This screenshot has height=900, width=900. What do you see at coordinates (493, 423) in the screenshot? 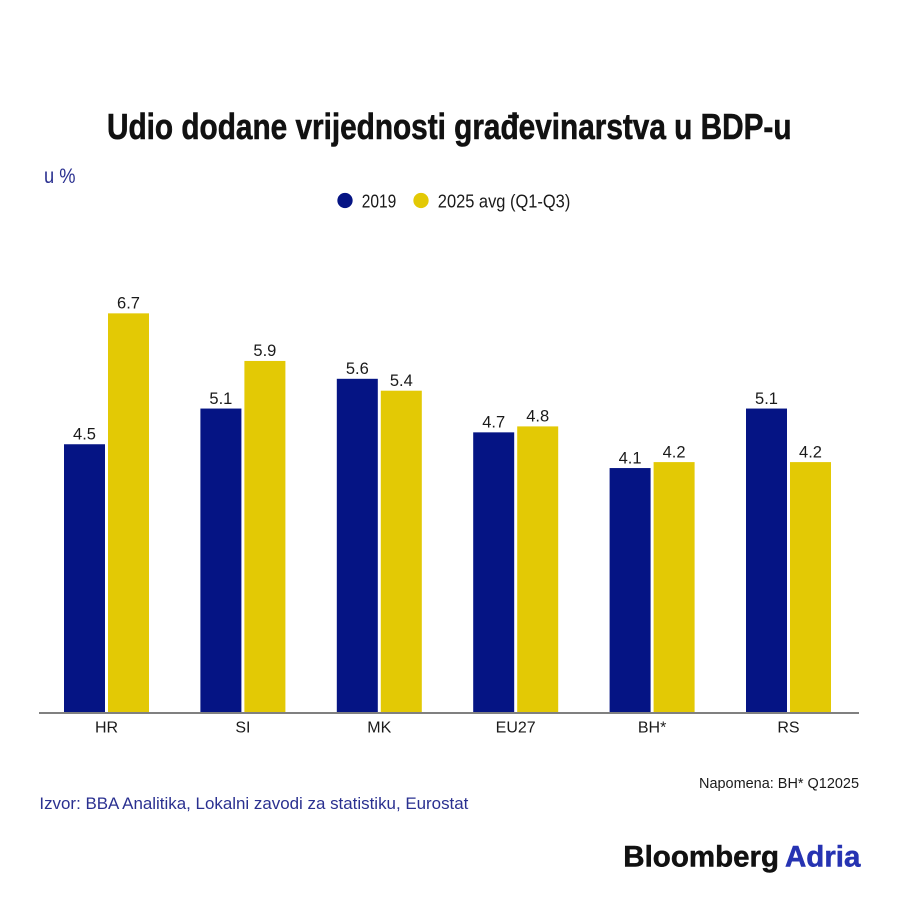
I see `svg-text: 4.7` at bounding box center [493, 423].